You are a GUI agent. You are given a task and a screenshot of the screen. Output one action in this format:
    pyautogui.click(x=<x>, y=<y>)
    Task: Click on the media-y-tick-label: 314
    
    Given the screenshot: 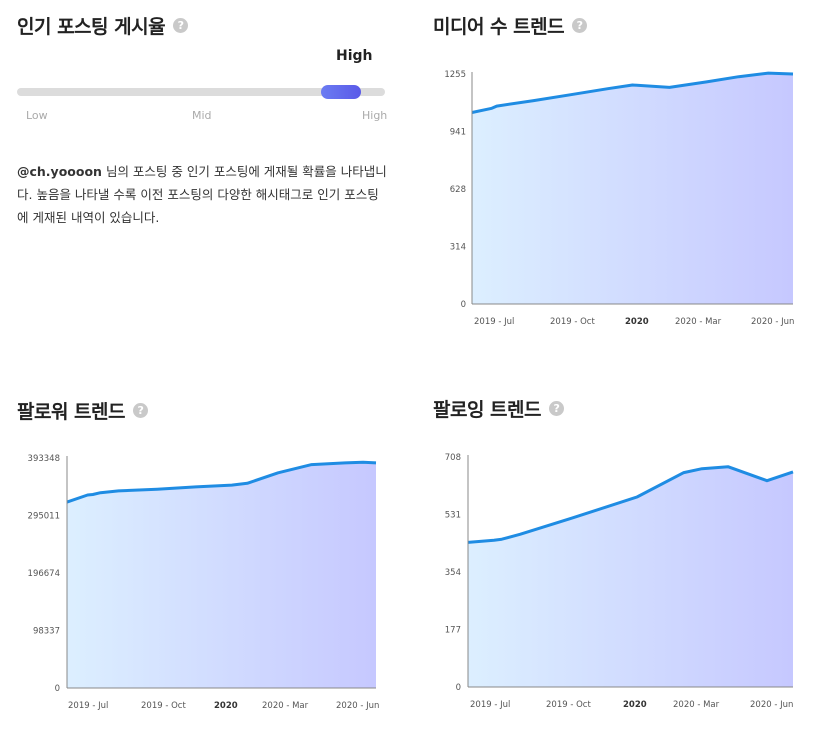 What is the action you would take?
    pyautogui.click(x=458, y=248)
    